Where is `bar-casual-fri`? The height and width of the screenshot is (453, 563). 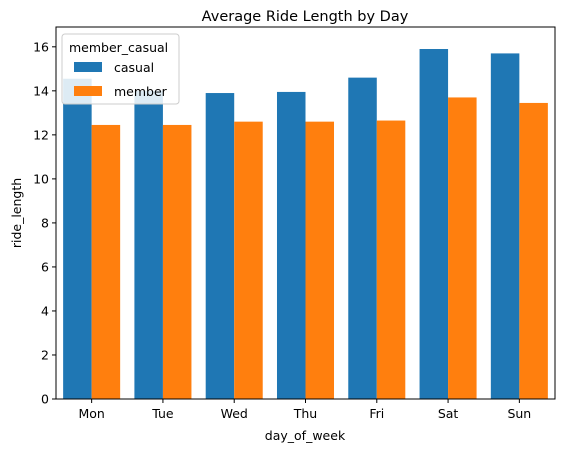
bar-casual-fri is located at coordinates (362, 238).